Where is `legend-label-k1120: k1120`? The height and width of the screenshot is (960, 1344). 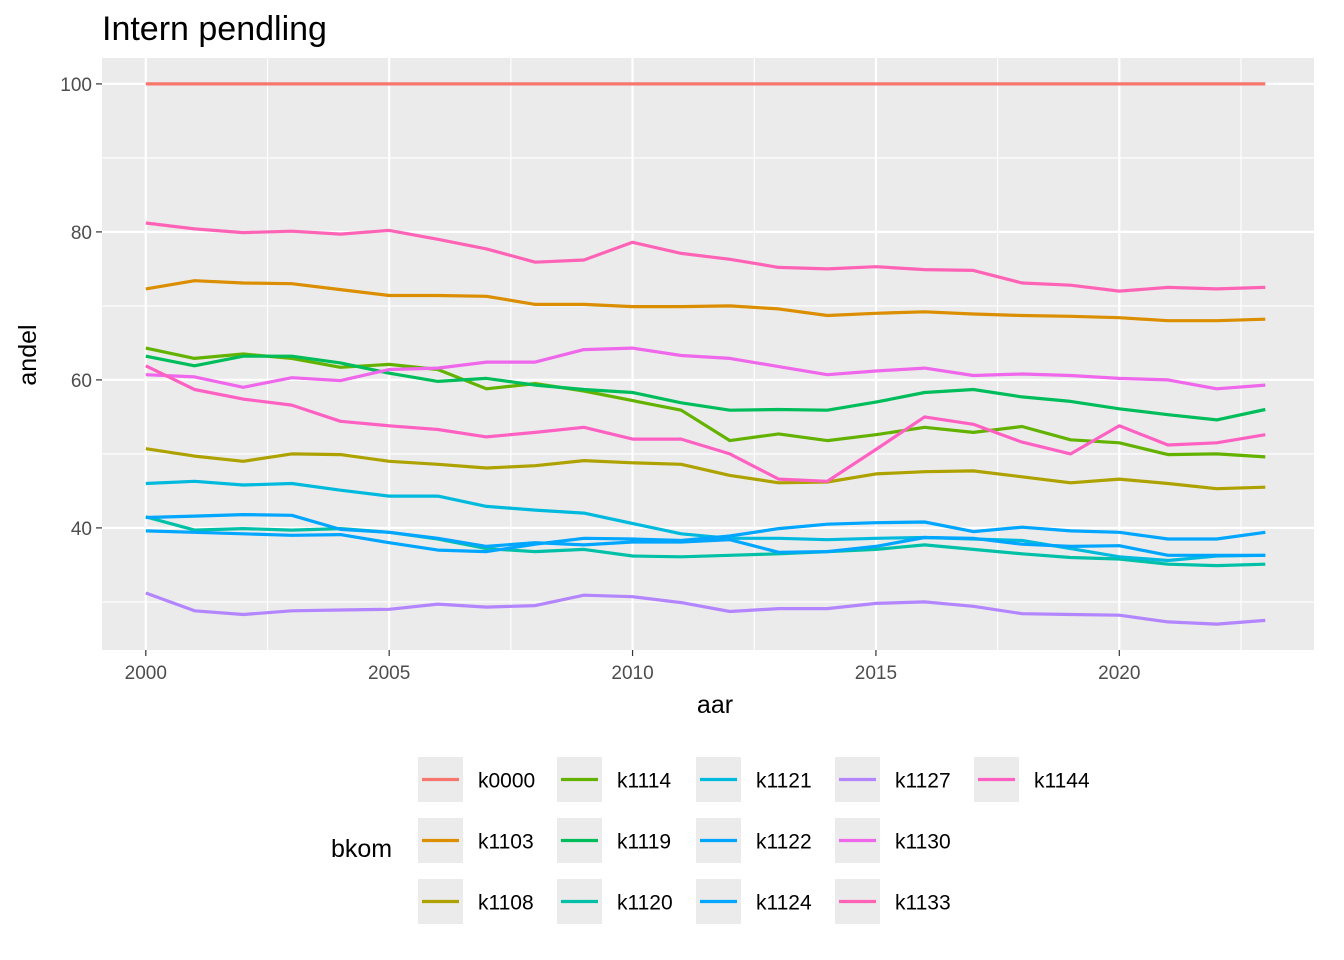
legend-label-k1120: k1120 is located at coordinates (645, 903).